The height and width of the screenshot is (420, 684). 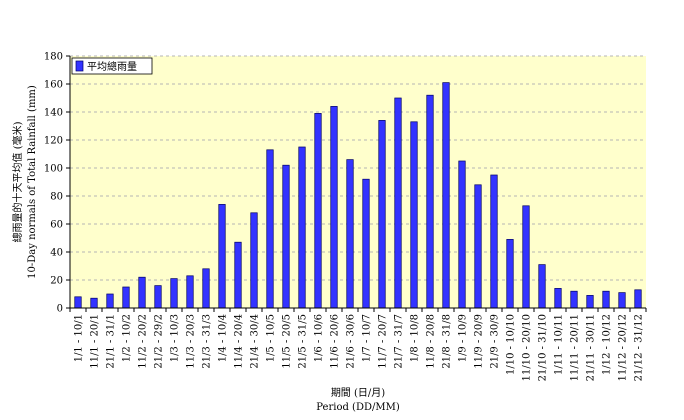 What do you see at coordinates (255, 341) in the screenshot?
I see `x-tick-label: 21/4 - 30/4` at bounding box center [255, 341].